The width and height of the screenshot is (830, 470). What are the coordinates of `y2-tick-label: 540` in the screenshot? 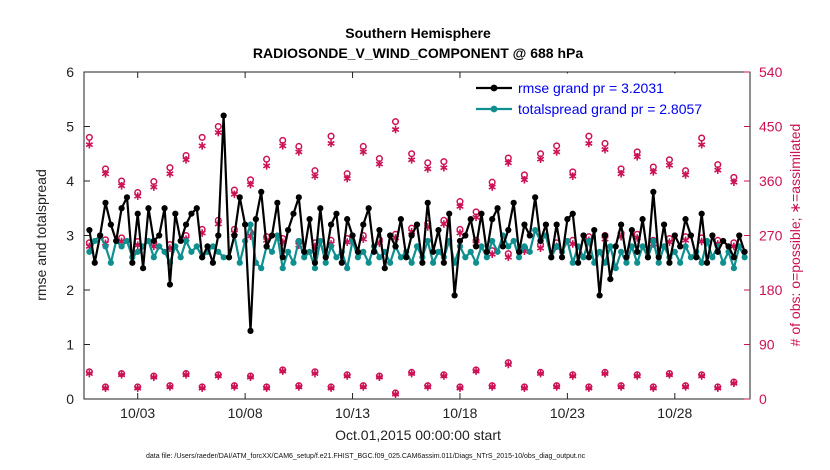 It's located at (771, 72).